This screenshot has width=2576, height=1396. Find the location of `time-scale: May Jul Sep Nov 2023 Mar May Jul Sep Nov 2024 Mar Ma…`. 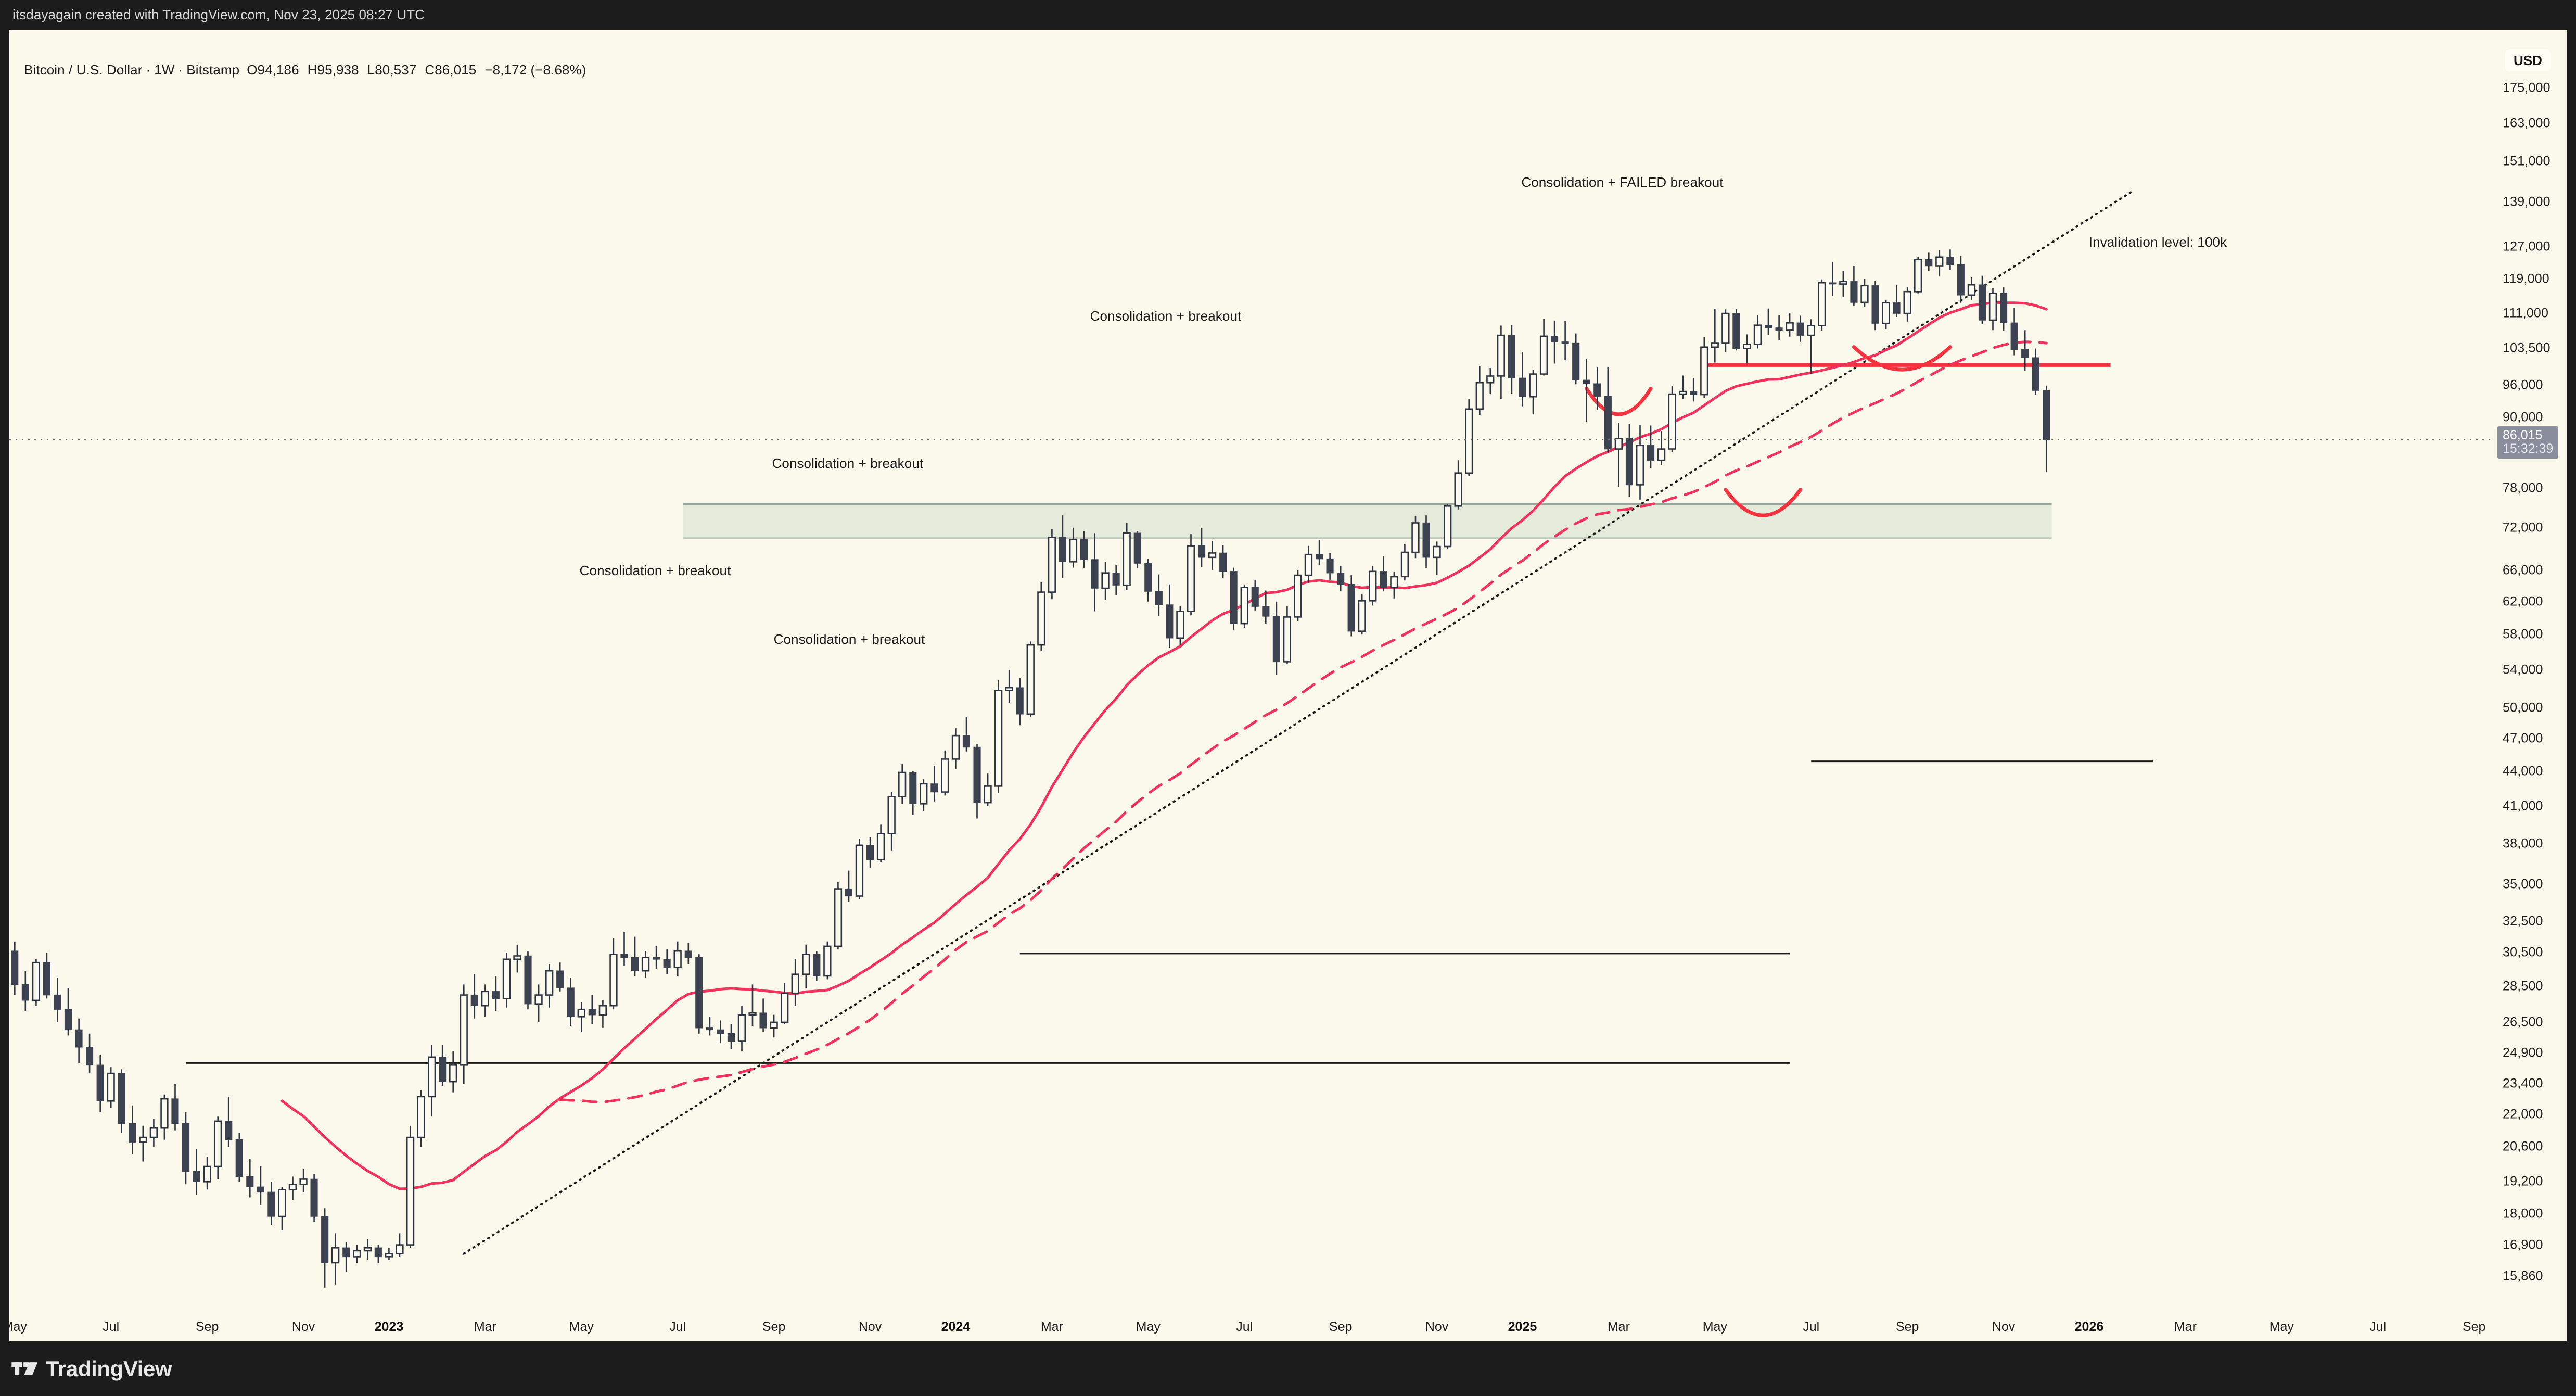

time-scale: May Jul Sep Nov 2023 Mar May Jul Sep Nov 2024 Mar Ma… is located at coordinates (1285, 1325).